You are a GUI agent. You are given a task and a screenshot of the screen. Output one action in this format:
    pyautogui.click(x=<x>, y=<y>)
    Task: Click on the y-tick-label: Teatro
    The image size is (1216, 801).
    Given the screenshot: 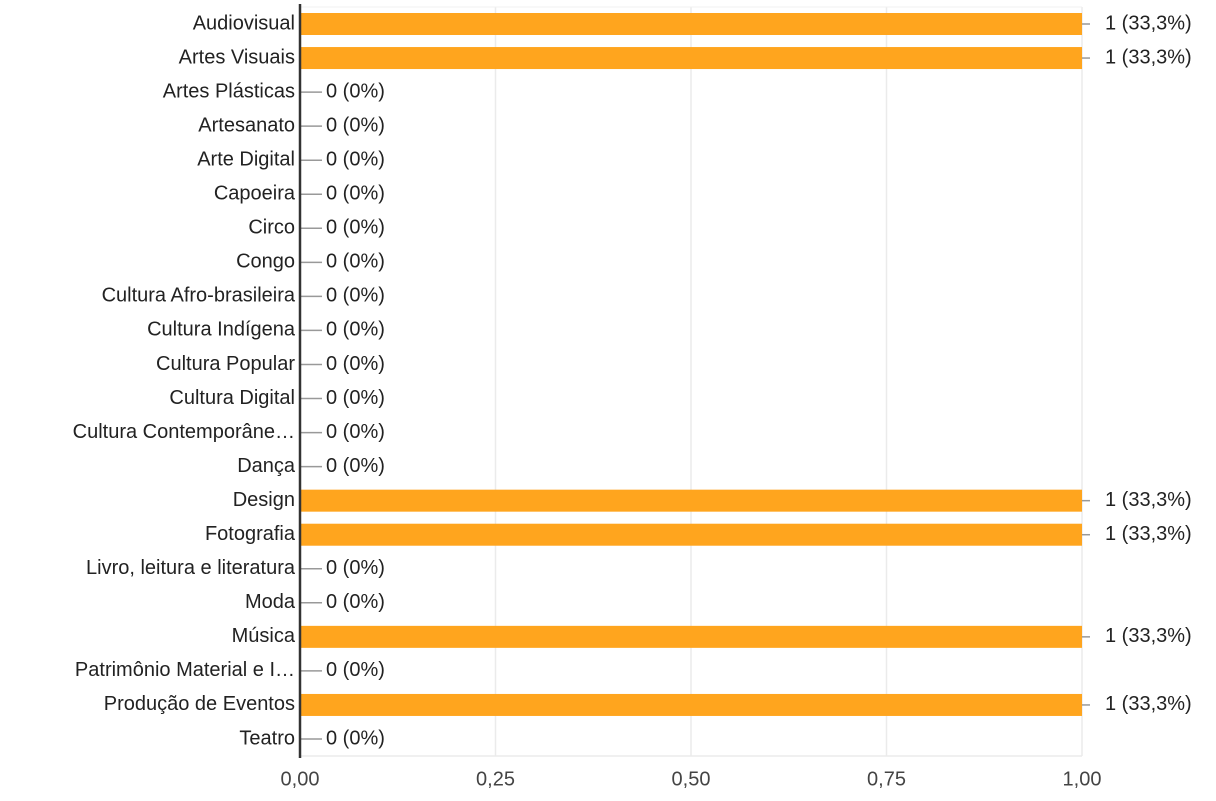 What is the action you would take?
    pyautogui.click(x=267, y=738)
    